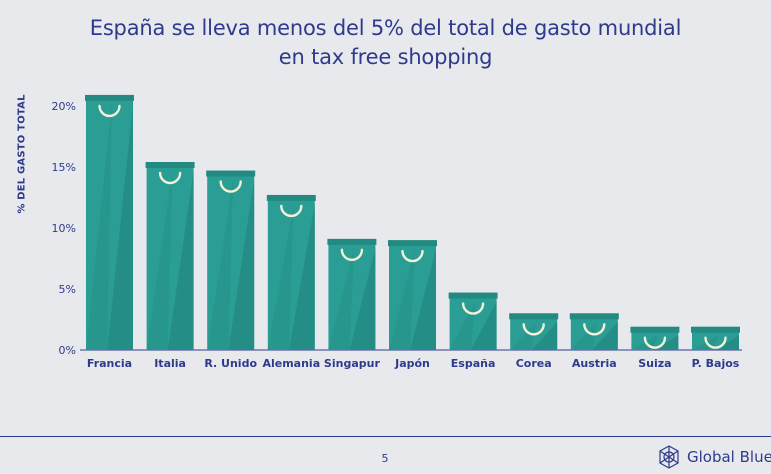  I want to click on brand-logo: Global Blue, so click(713, 457).